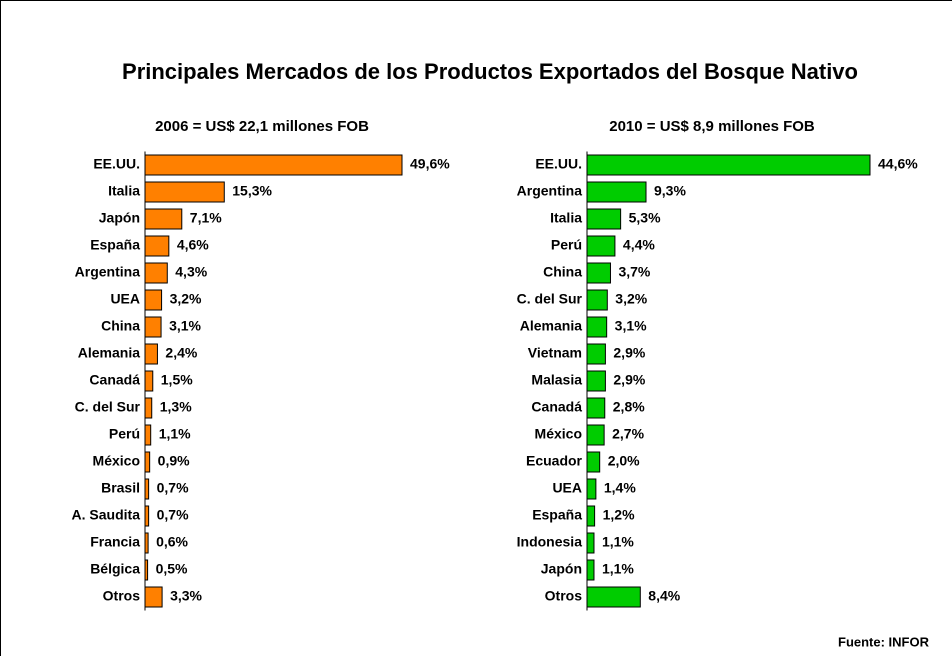 The height and width of the screenshot is (656, 952). What do you see at coordinates (262, 126) in the screenshot?
I see `chart-subtitle: 2006 = US$ 22,1 millones FOB` at bounding box center [262, 126].